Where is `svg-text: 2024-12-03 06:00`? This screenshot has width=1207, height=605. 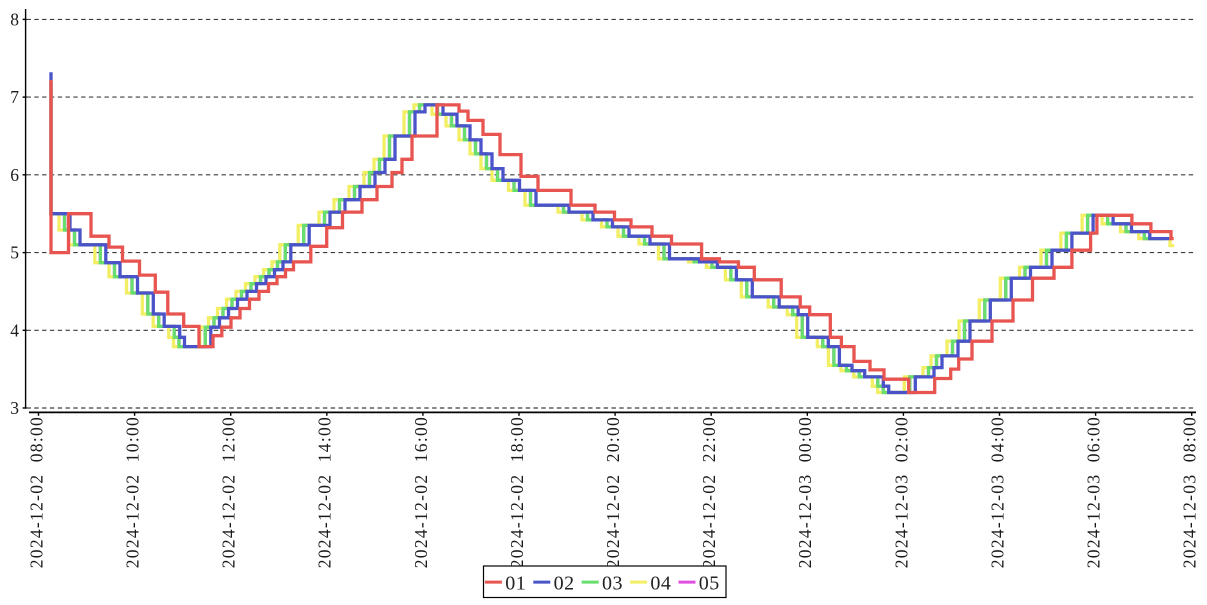 svg-text: 2024-12-03 06:00 is located at coordinates (1094, 492).